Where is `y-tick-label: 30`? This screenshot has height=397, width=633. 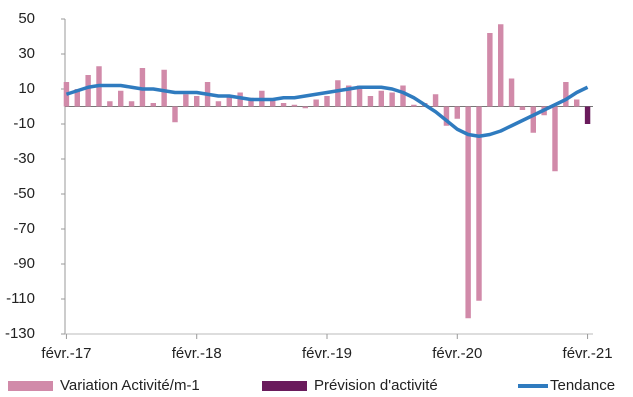
y-tick-label: 30 is located at coordinates (26, 53).